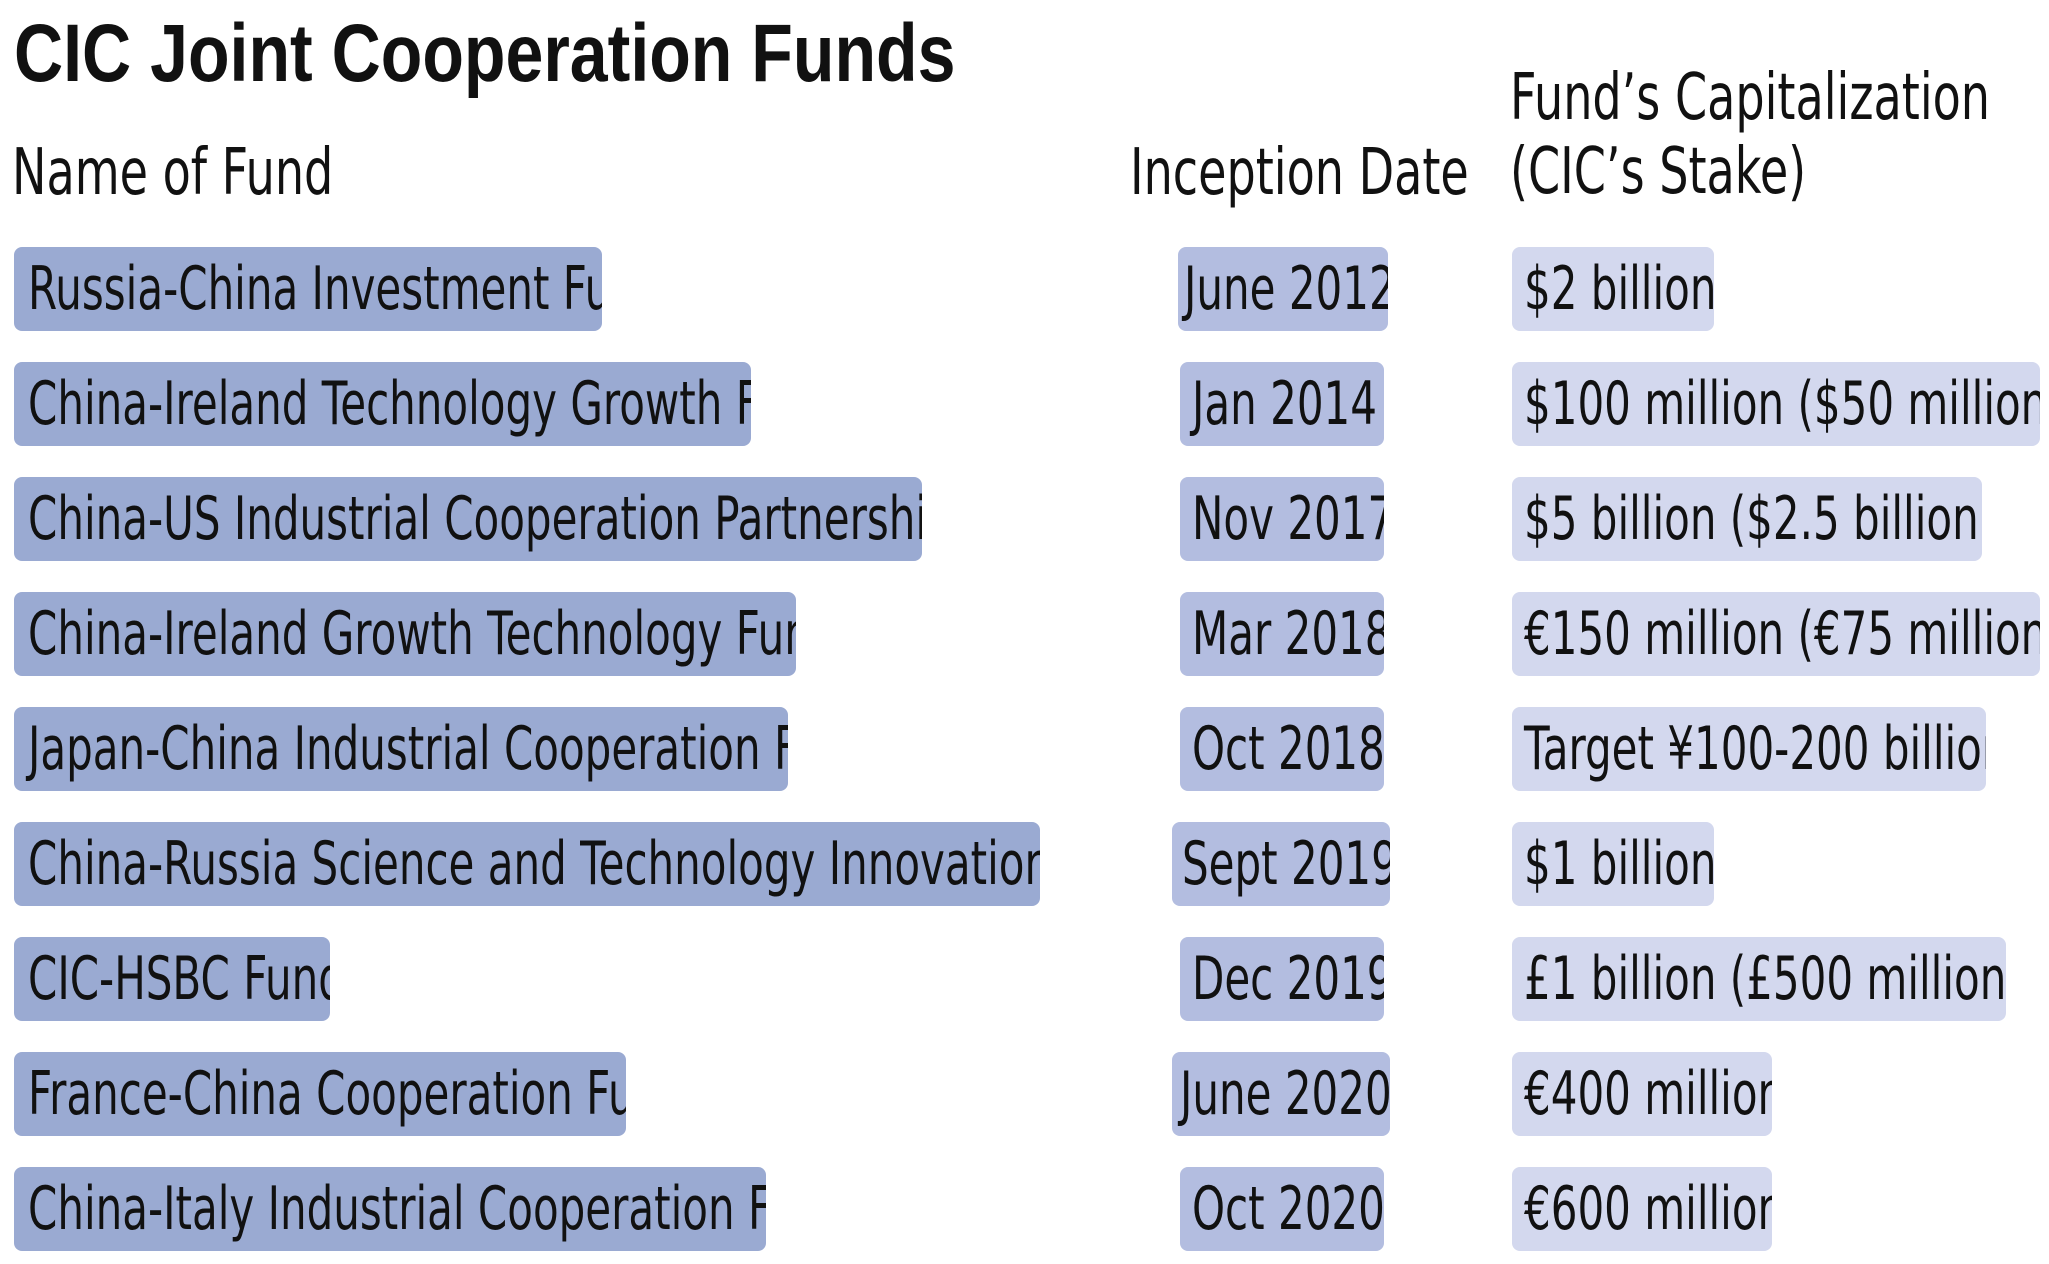  What do you see at coordinates (315, 289) in the screenshot?
I see `fund-name: Russia-China Investment Fund` at bounding box center [315, 289].